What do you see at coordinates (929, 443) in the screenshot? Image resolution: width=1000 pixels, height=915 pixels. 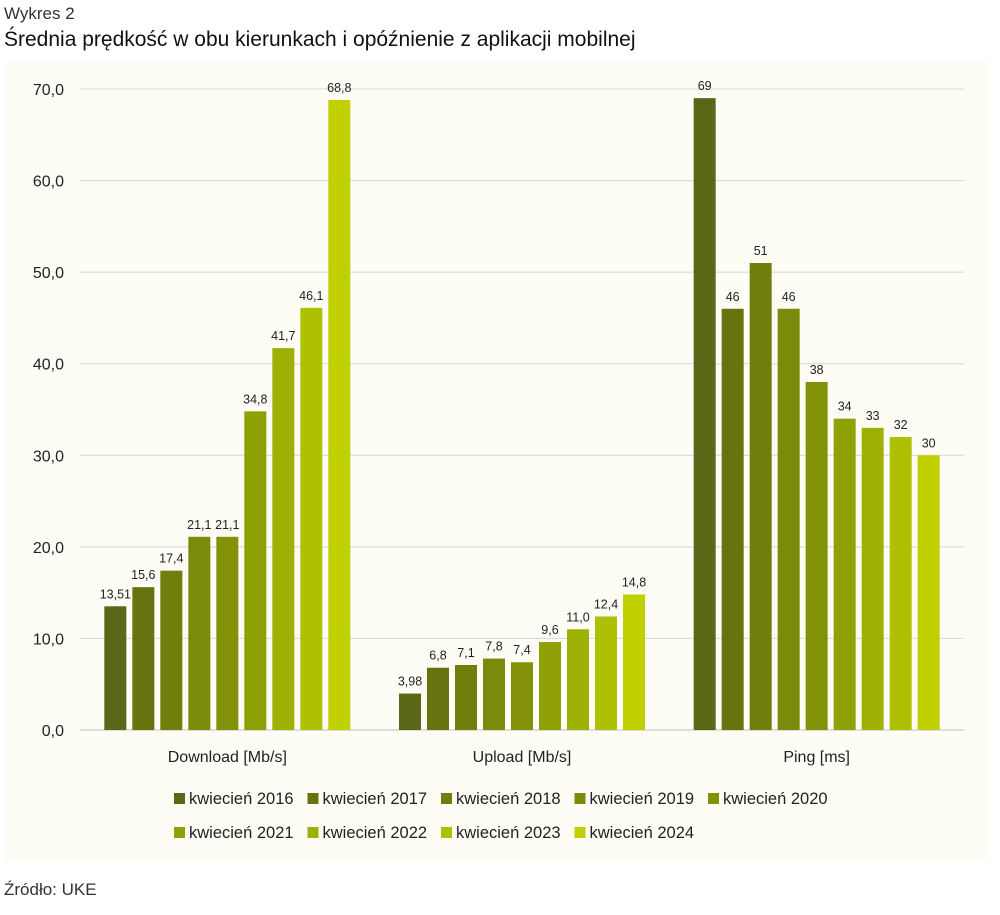 I see `data-label: 30` at bounding box center [929, 443].